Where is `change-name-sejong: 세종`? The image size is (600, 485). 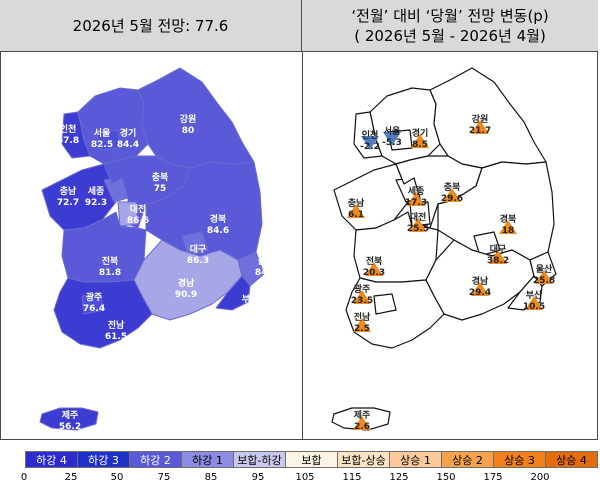 change-name-sejong: 세종 is located at coordinates (416, 191).